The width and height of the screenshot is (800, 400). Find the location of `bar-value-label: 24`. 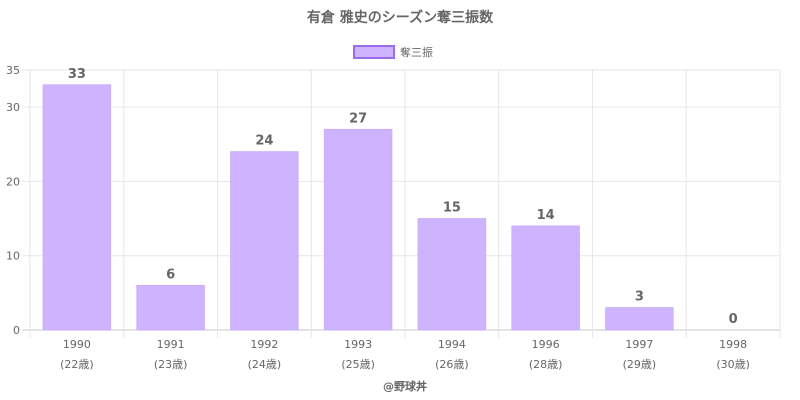

bar-value-label: 24 is located at coordinates (264, 141).